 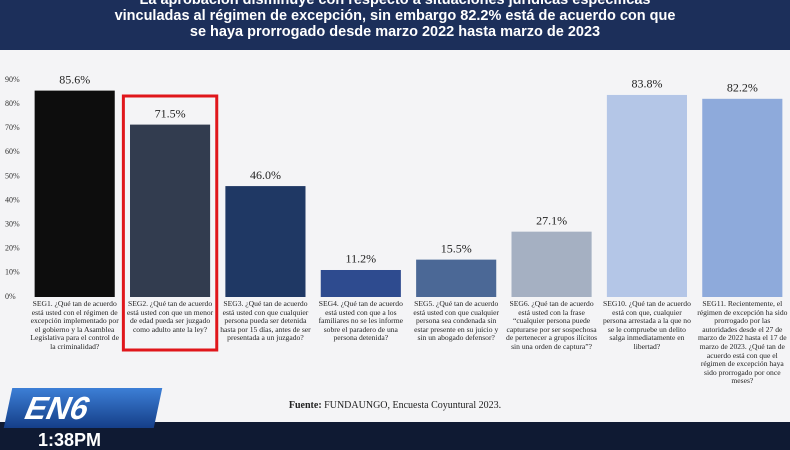 What do you see at coordinates (456, 248) in the screenshot?
I see `value-label: 15.5%` at bounding box center [456, 248].